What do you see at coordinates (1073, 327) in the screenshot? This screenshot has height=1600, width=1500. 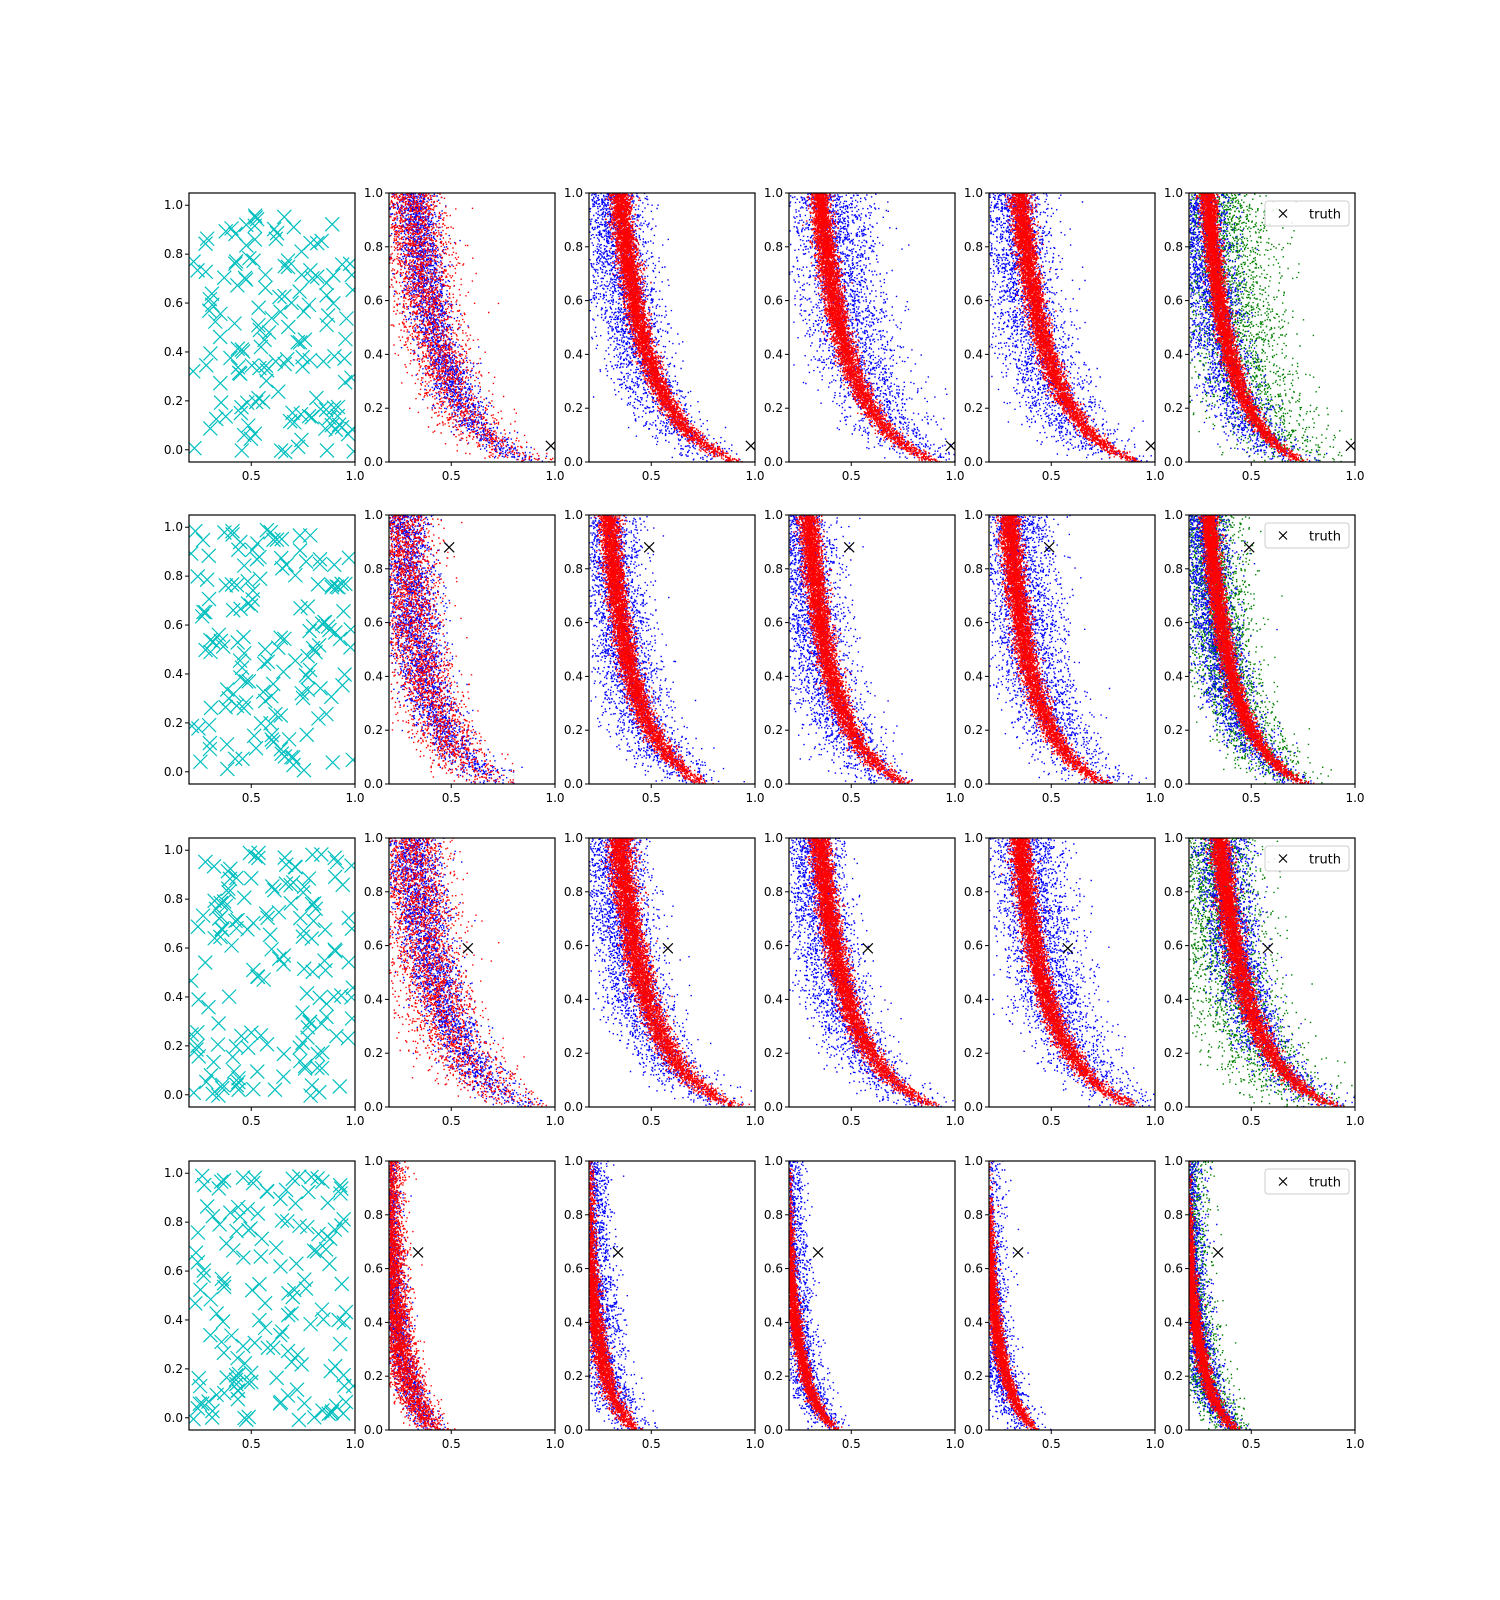 I see `posterior-sample-points` at bounding box center [1073, 327].